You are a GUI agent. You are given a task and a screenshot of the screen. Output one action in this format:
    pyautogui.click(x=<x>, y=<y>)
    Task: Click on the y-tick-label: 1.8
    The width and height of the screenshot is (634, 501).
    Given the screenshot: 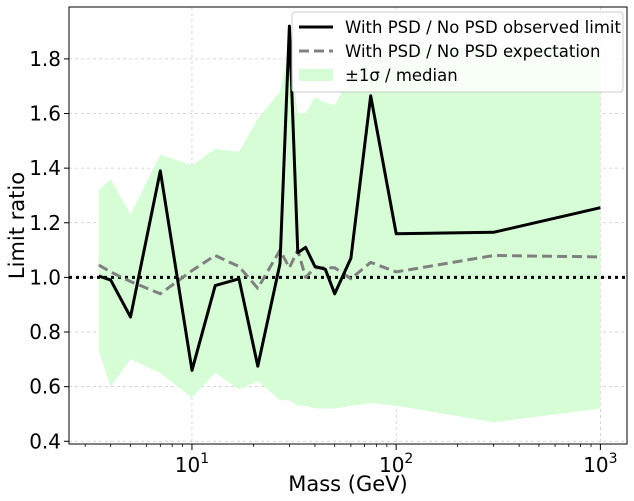 What is the action you would take?
    pyautogui.click(x=45, y=59)
    